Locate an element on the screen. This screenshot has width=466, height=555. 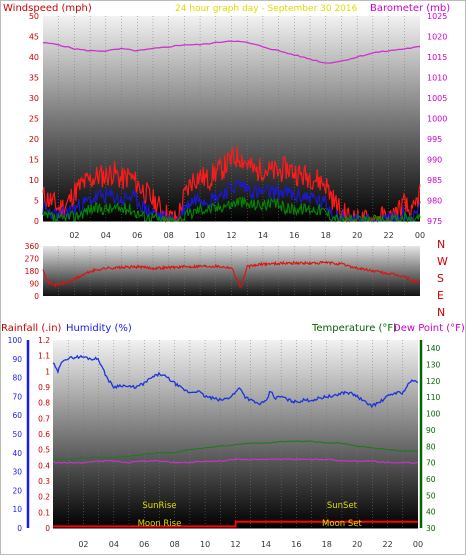
y-tick-label-windspeed: 25 is located at coordinates (34, 119).